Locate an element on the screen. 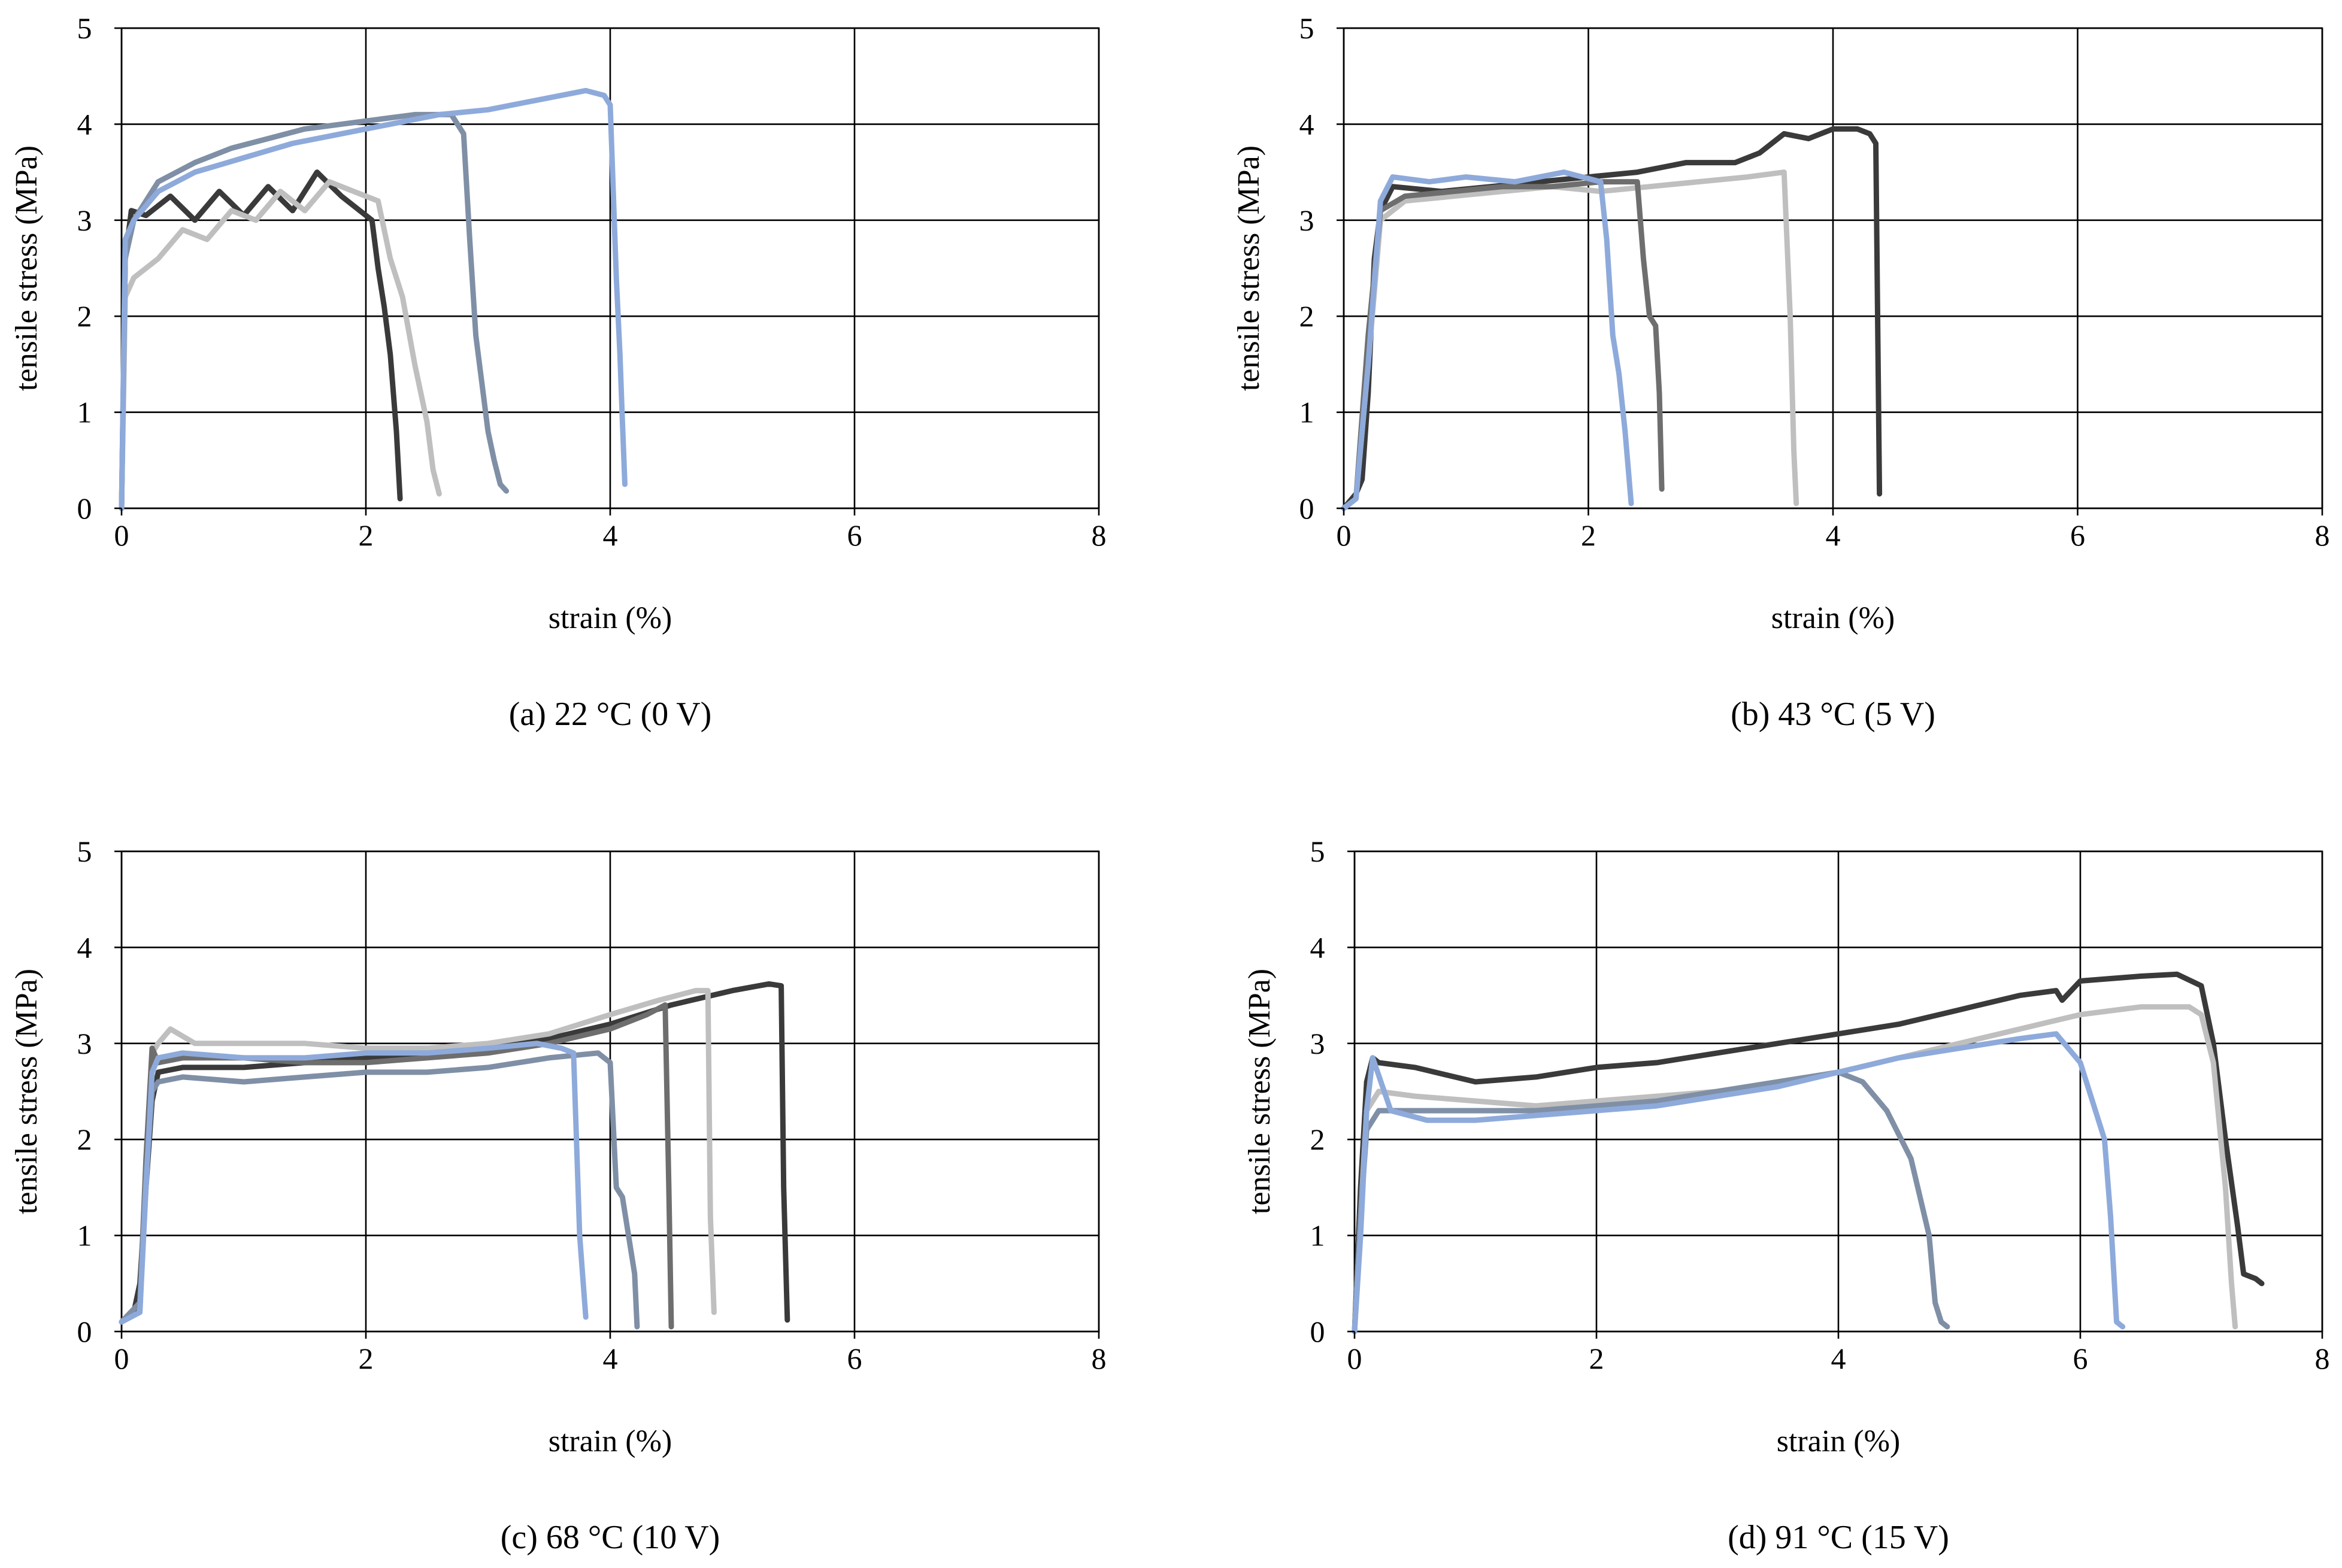 Image resolution: width=2342 pixels, height=1568 pixels. panel-caption: (b) 43 °C (5 V) is located at coordinates (1833, 714).